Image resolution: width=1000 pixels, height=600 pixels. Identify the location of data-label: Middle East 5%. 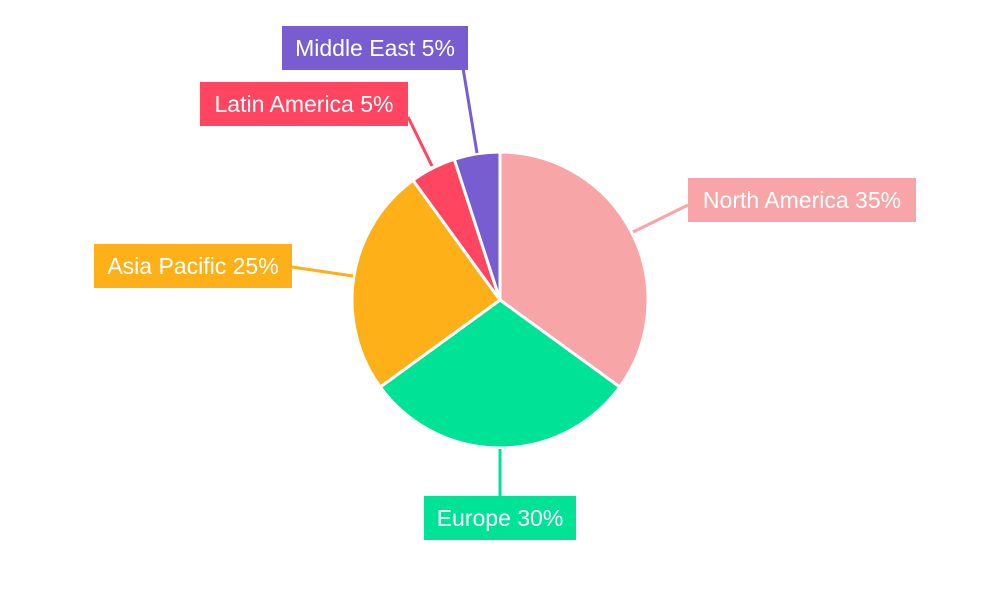
(375, 48).